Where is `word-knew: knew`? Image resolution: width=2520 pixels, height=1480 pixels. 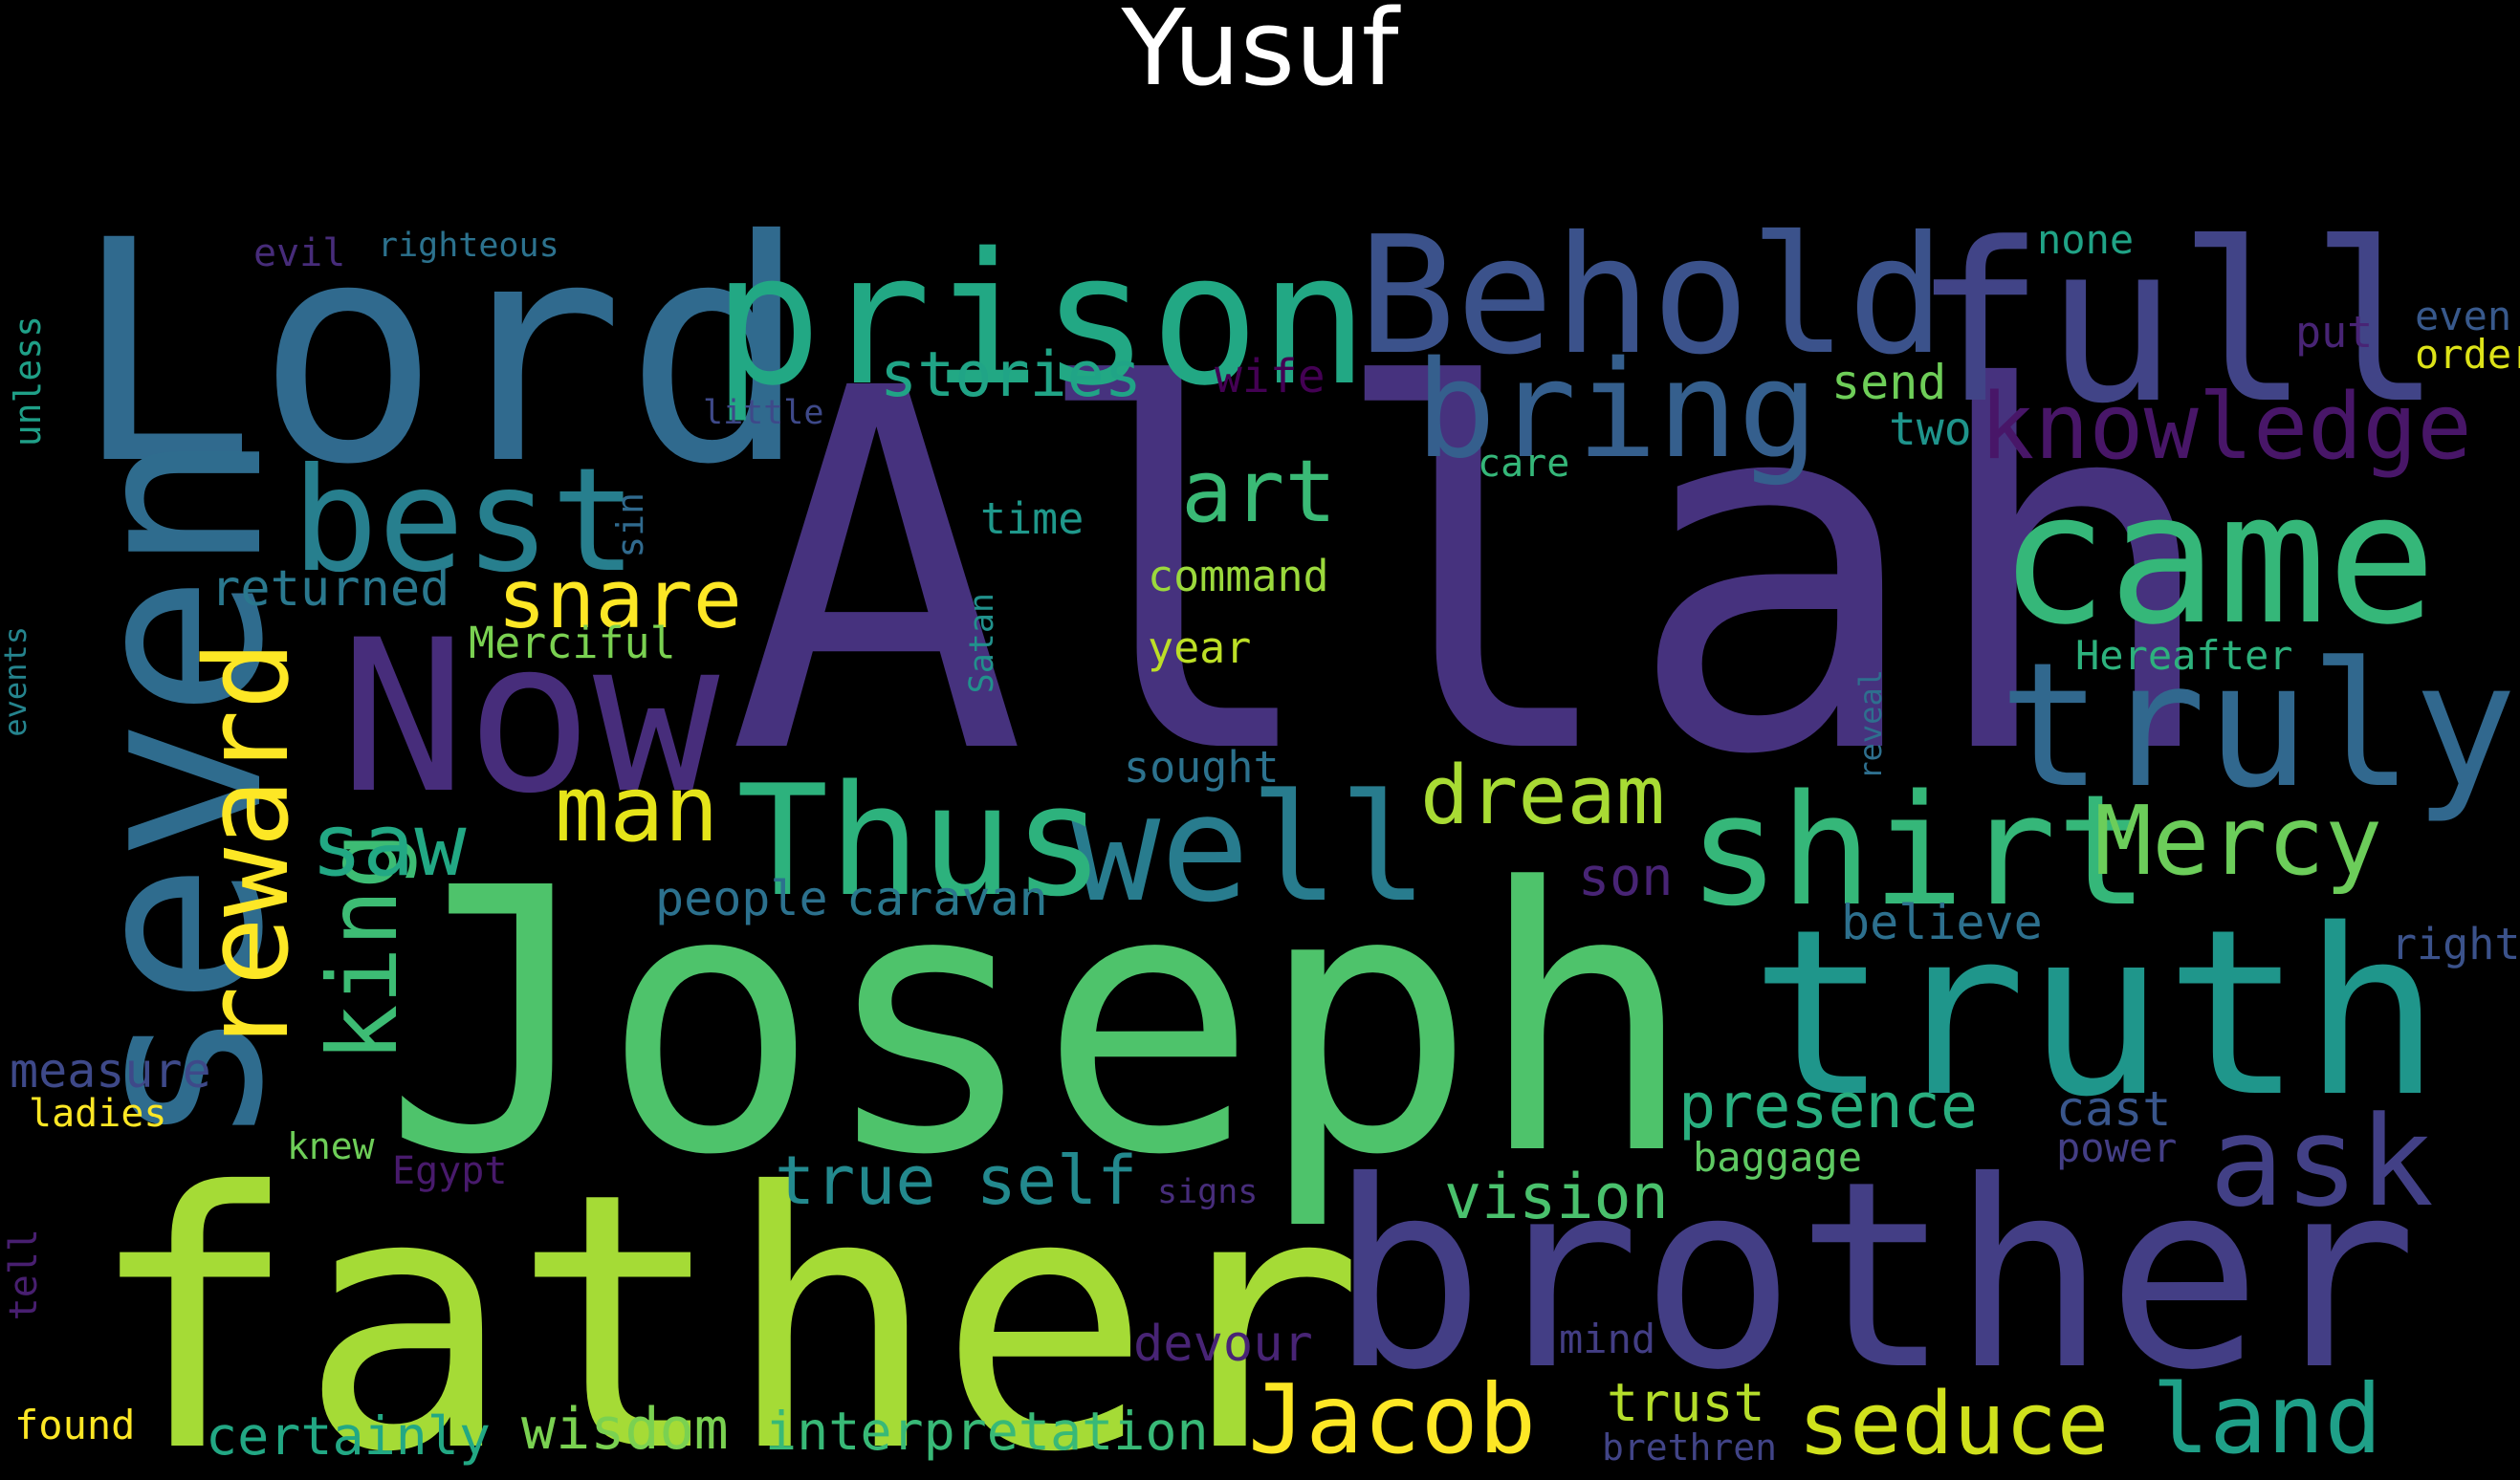
word-knew: knew is located at coordinates (331, 1146).